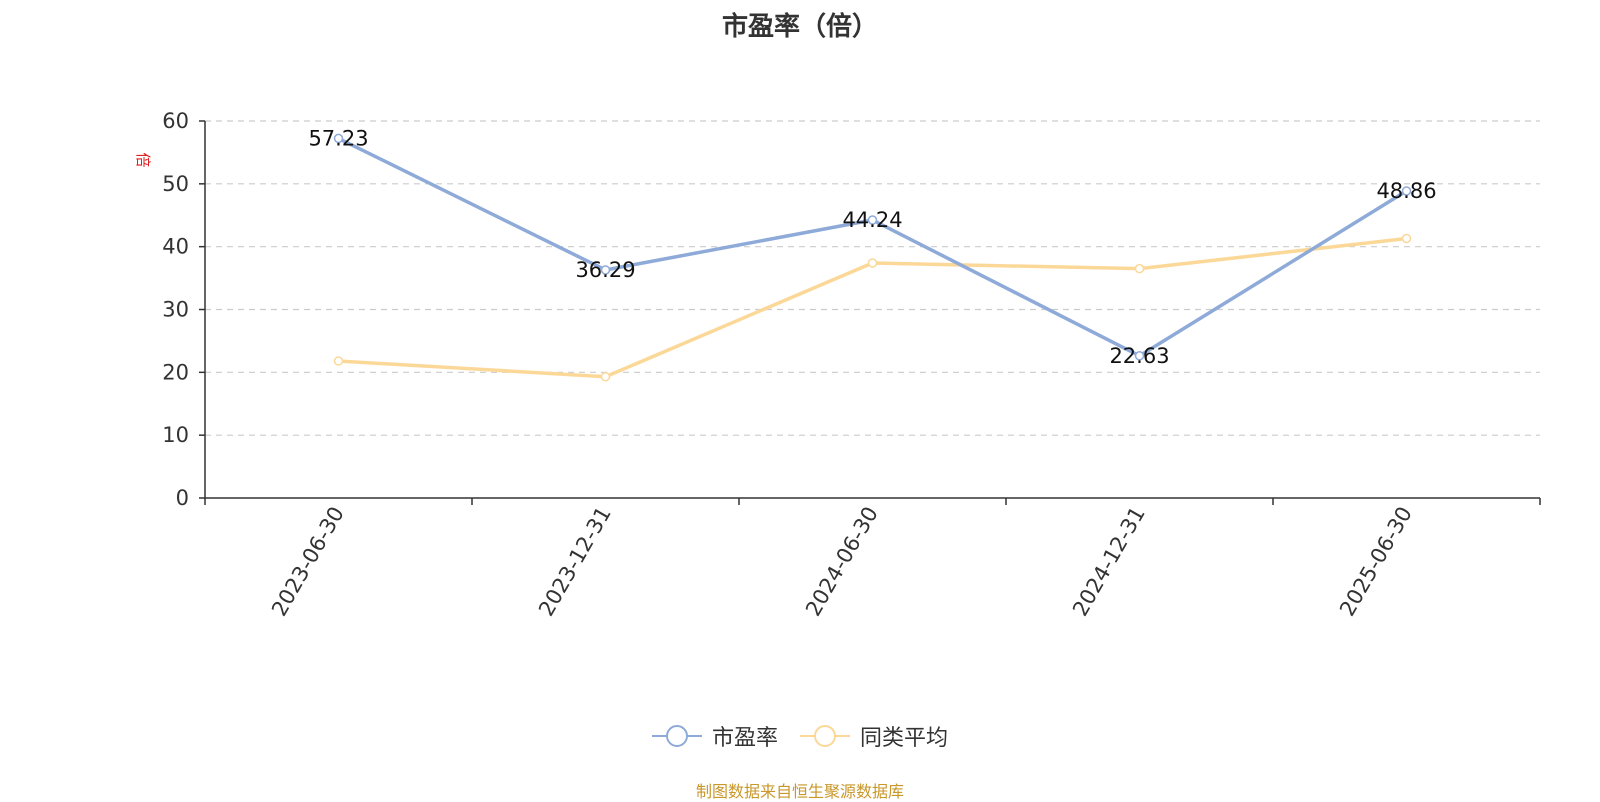  I want to click on data-label: 22.63, so click(1139, 356).